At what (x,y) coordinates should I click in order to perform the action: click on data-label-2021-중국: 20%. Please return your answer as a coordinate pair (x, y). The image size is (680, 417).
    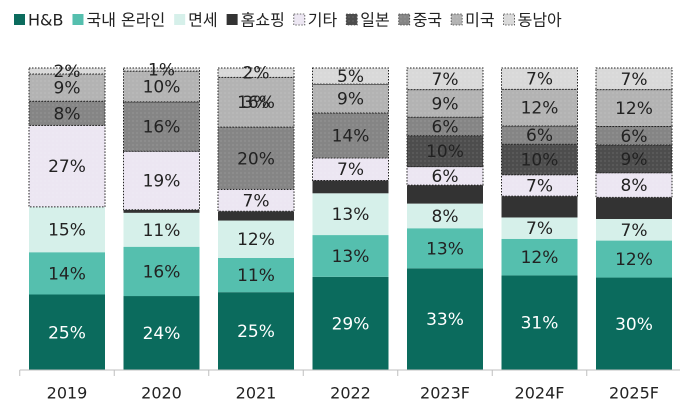
    Looking at the image, I should click on (256, 159).